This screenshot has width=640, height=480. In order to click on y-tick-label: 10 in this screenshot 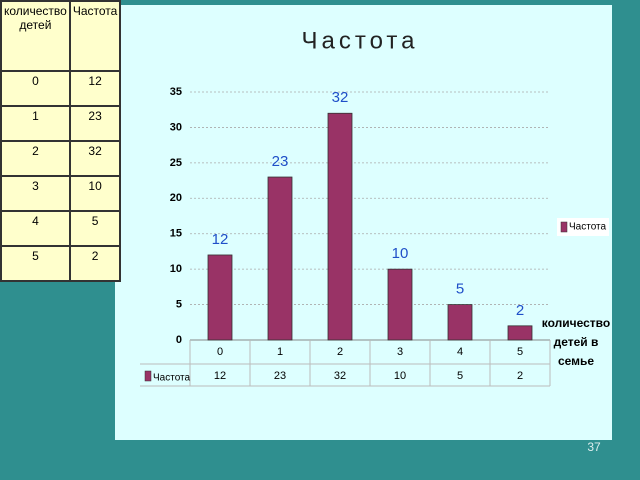, I will do `click(176, 269)`.